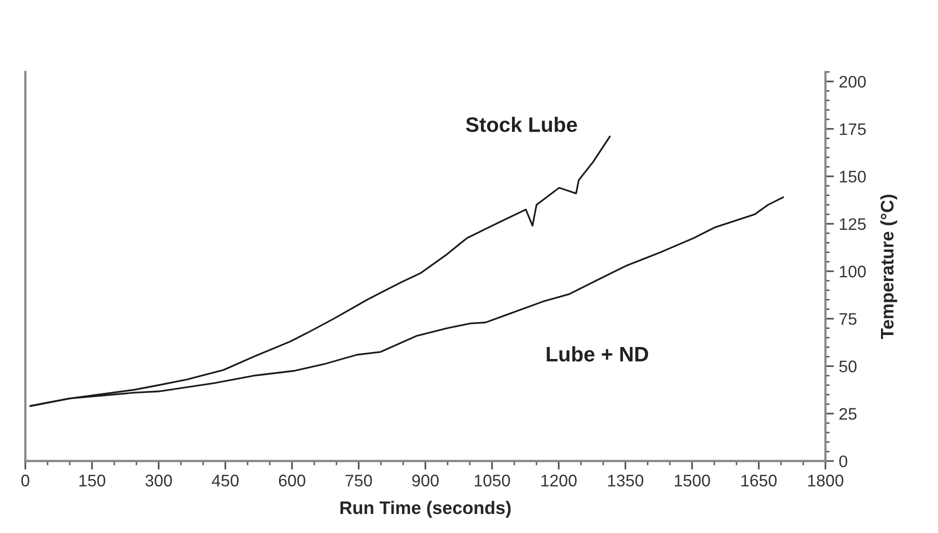  What do you see at coordinates (92, 480) in the screenshot?
I see `x-tick-label: 150` at bounding box center [92, 480].